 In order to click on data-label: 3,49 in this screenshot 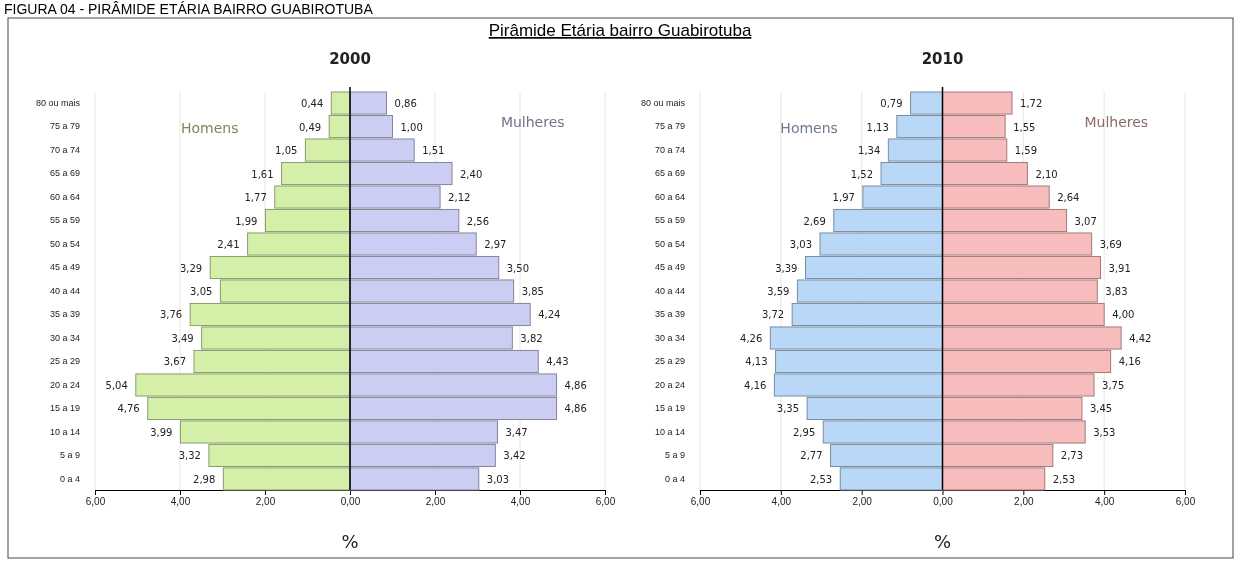, I will do `click(182, 338)`.